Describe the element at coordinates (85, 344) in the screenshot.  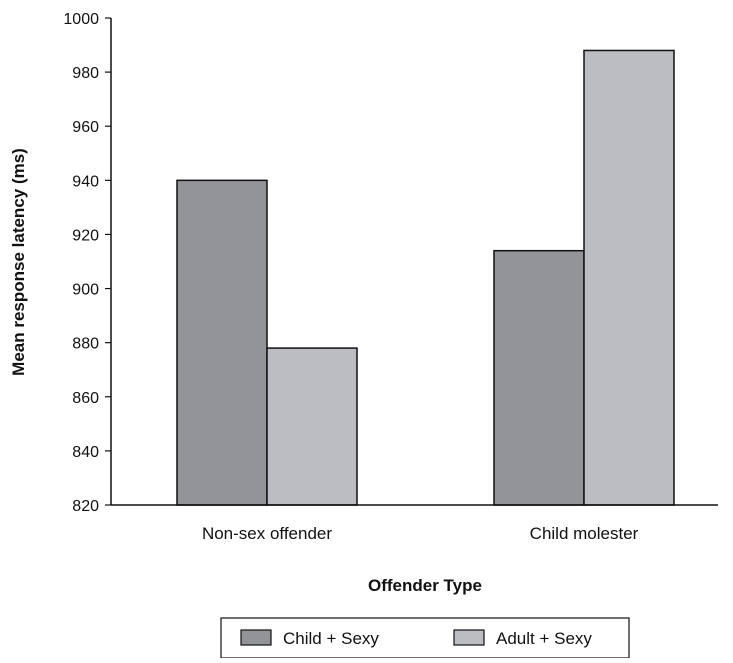
I see `y-tick-label: 880` at that location.